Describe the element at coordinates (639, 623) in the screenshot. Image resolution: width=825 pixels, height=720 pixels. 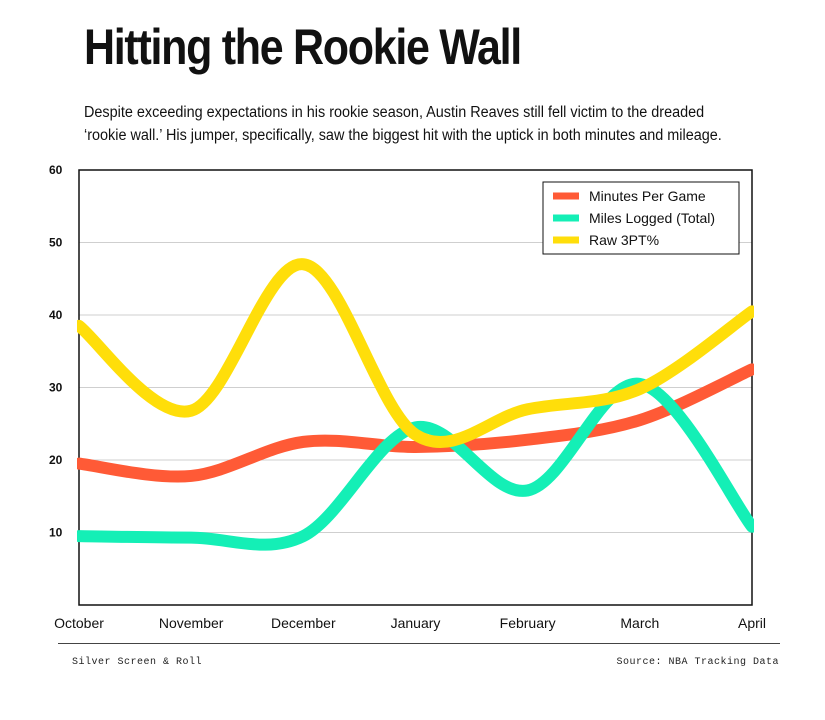
I see `x-tick-label: March` at that location.